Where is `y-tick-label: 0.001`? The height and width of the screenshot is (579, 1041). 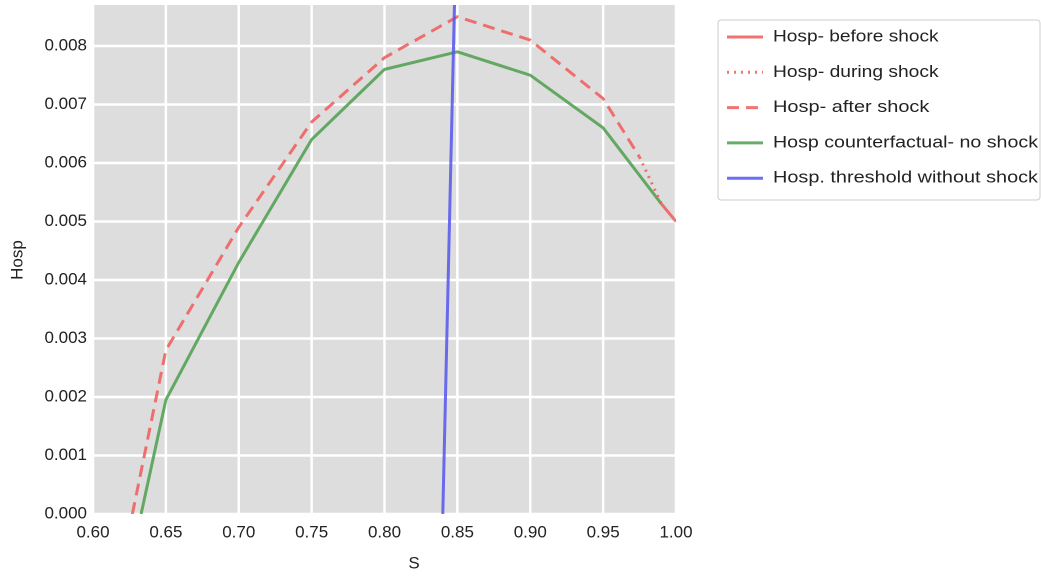
y-tick-label: 0.001 is located at coordinates (65, 454).